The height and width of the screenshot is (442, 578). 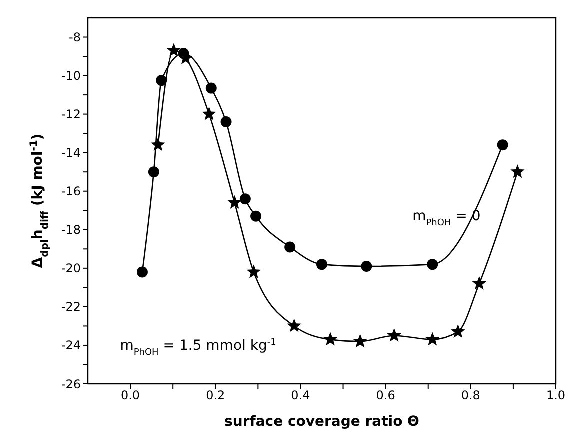 I want to click on x-tick-label: 0.0, so click(x=130, y=395).